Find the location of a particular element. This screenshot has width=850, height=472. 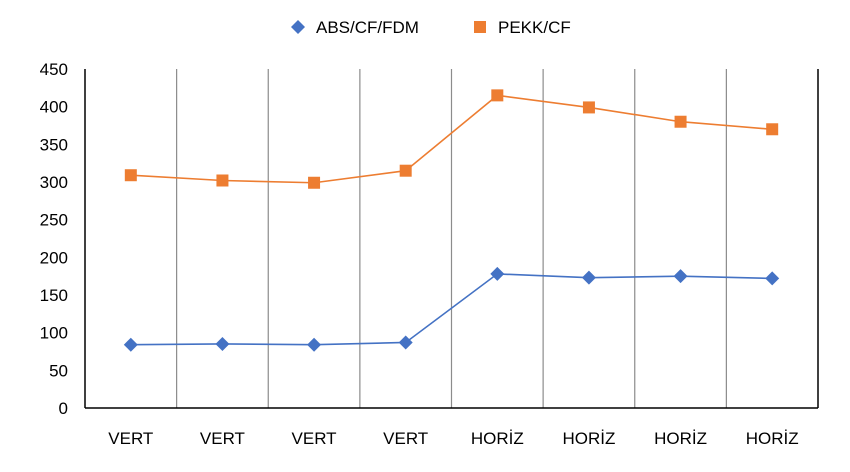

legend-item-1: ABS/CF/FDM is located at coordinates (355, 27).